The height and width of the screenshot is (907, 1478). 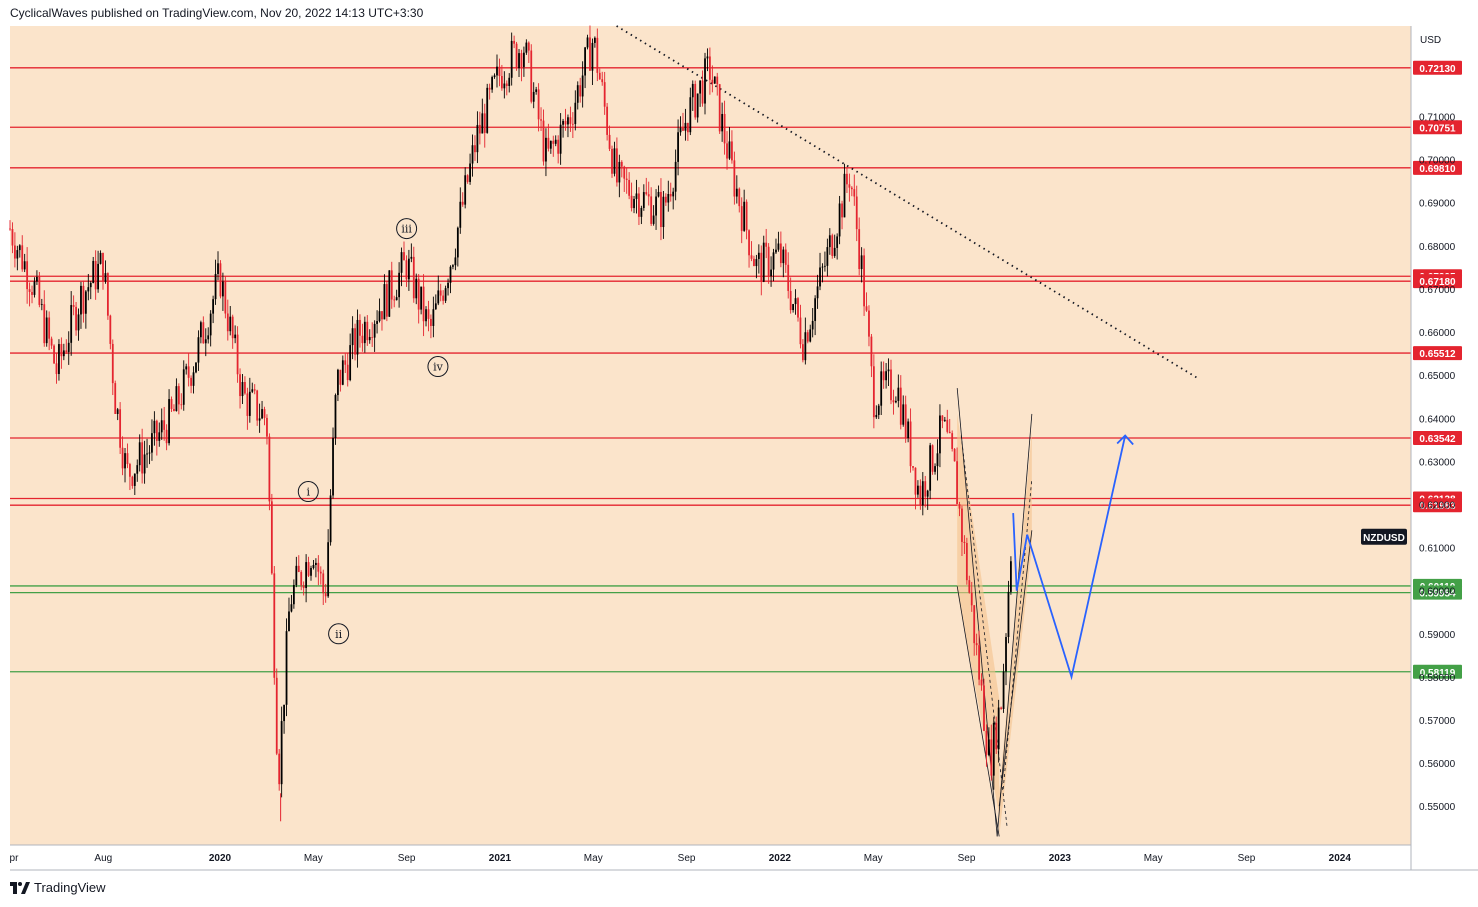 What do you see at coordinates (1437, 807) in the screenshot?
I see `y-tick-label: 0.55000` at bounding box center [1437, 807].